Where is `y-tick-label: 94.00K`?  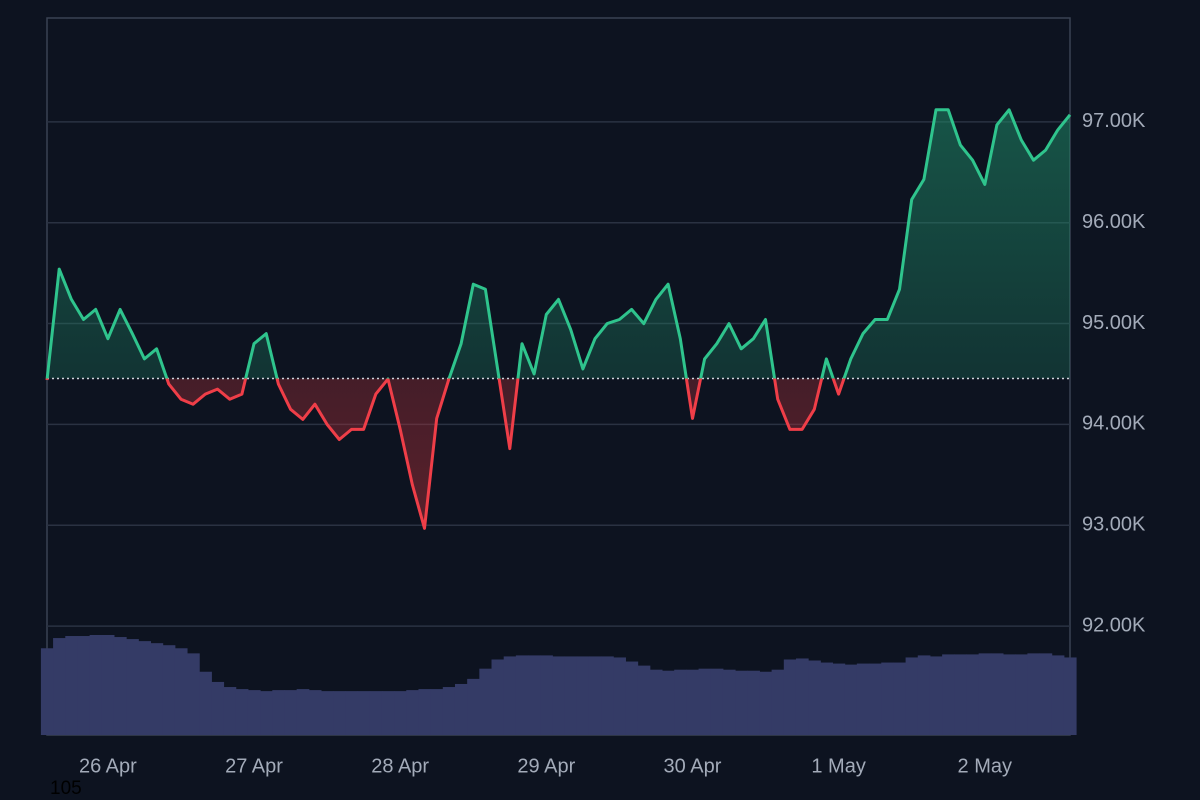 y-tick-label: 94.00K is located at coordinates (1114, 424).